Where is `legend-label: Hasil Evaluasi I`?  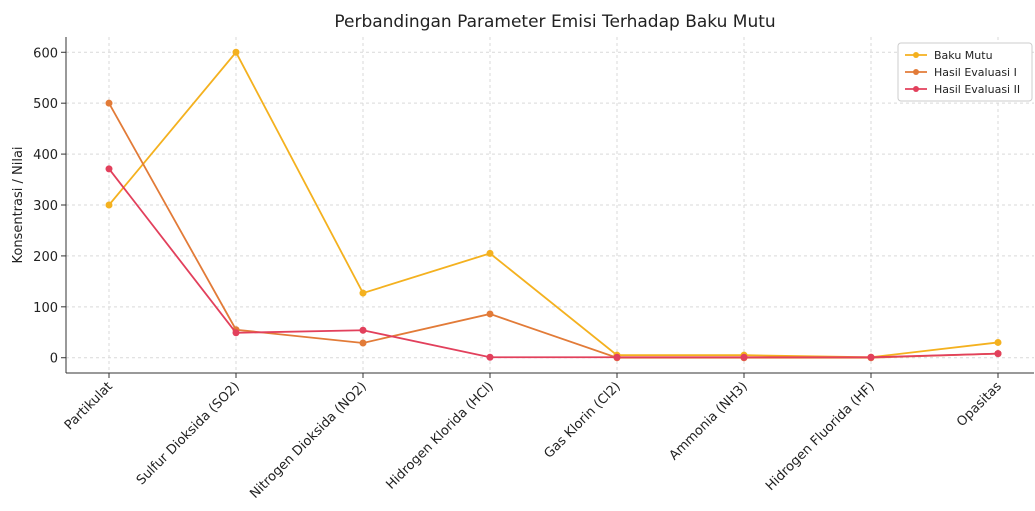
legend-label: Hasil Evaluasi I is located at coordinates (975, 72).